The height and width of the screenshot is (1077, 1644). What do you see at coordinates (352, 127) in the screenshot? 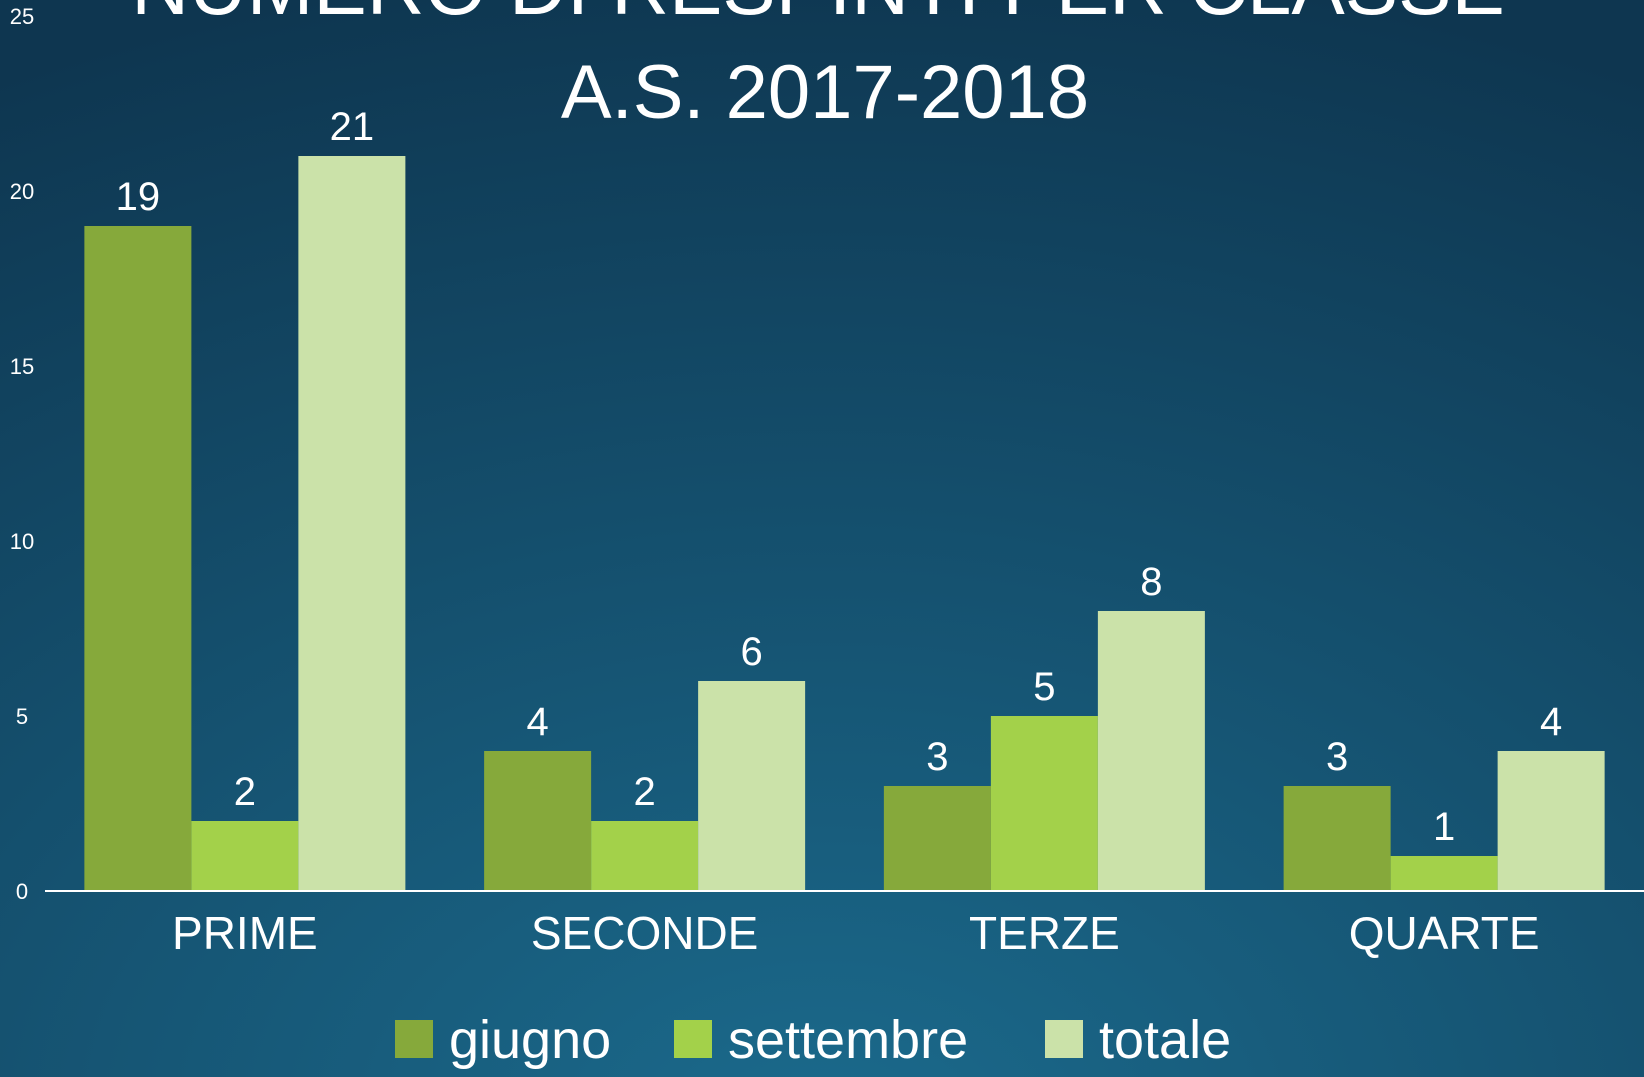
I see `data-label: 21` at bounding box center [352, 127].